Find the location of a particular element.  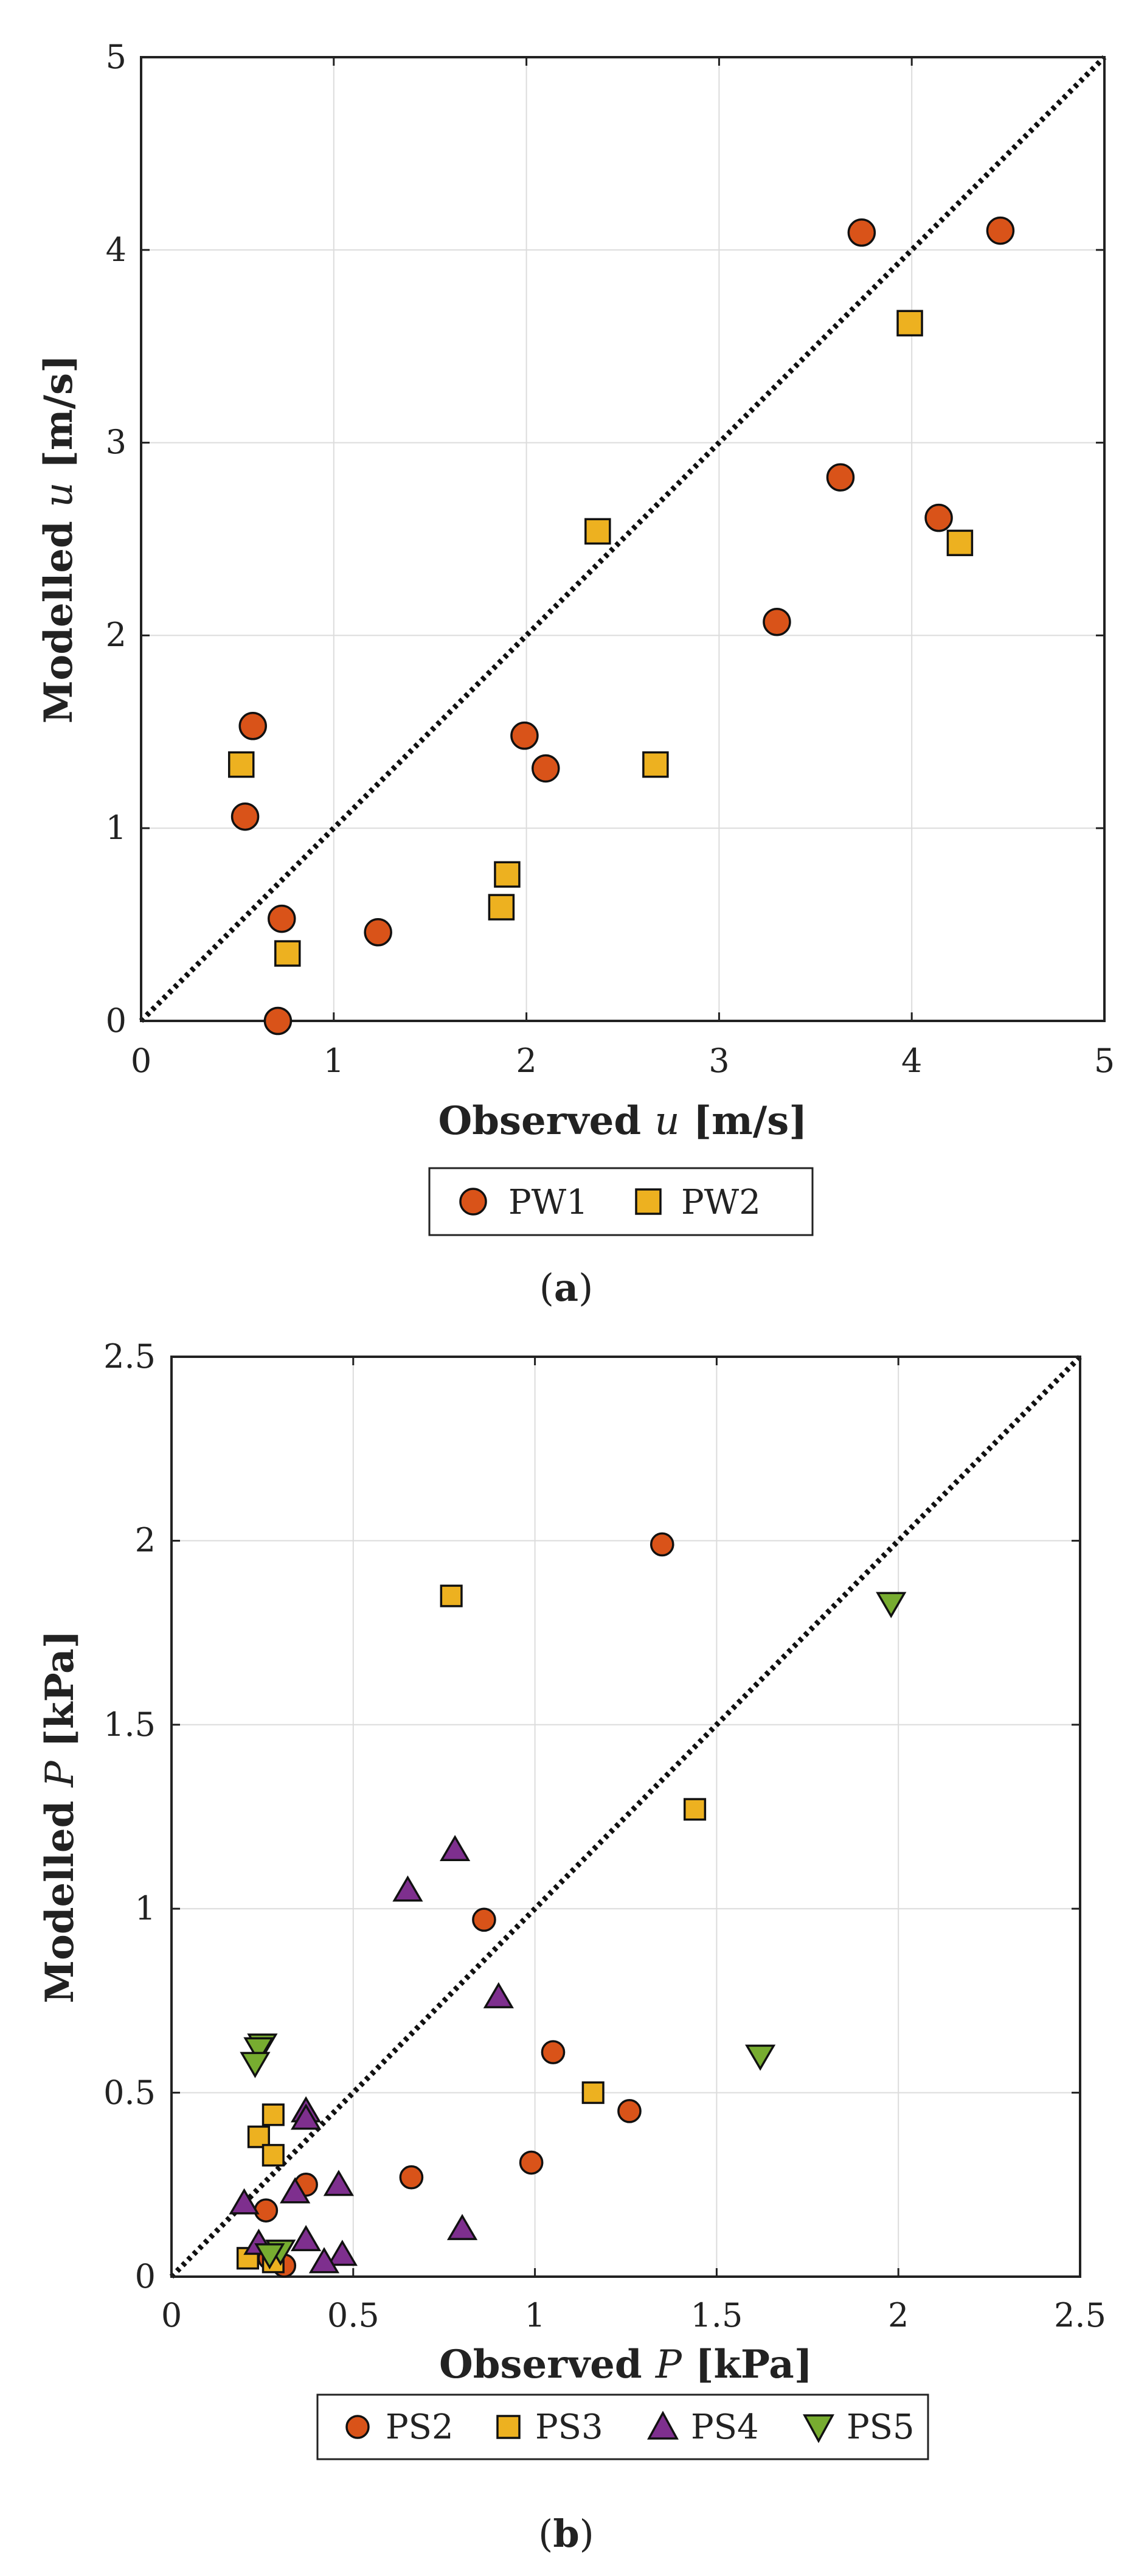

legend-marker-ps4 is located at coordinates (663, 2425).